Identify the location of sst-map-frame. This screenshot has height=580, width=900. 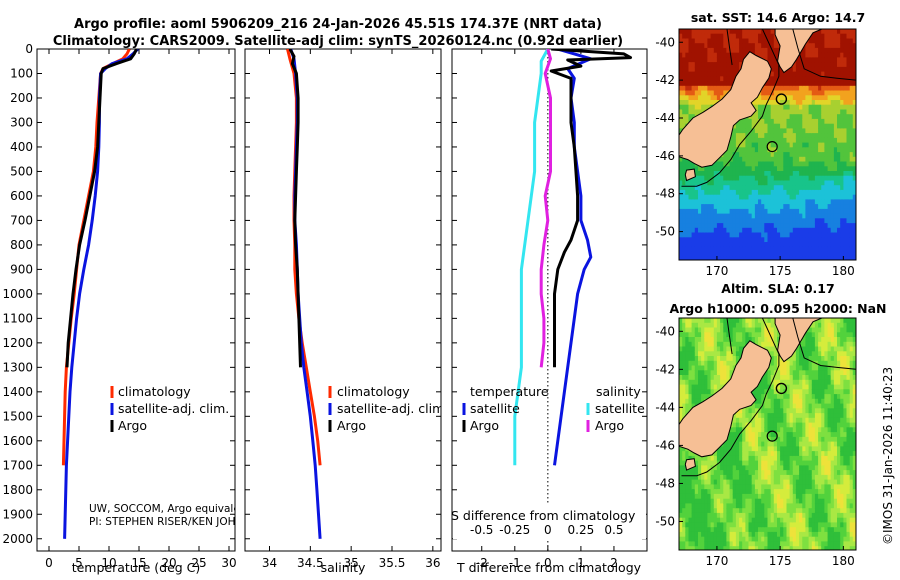
(767, 144).